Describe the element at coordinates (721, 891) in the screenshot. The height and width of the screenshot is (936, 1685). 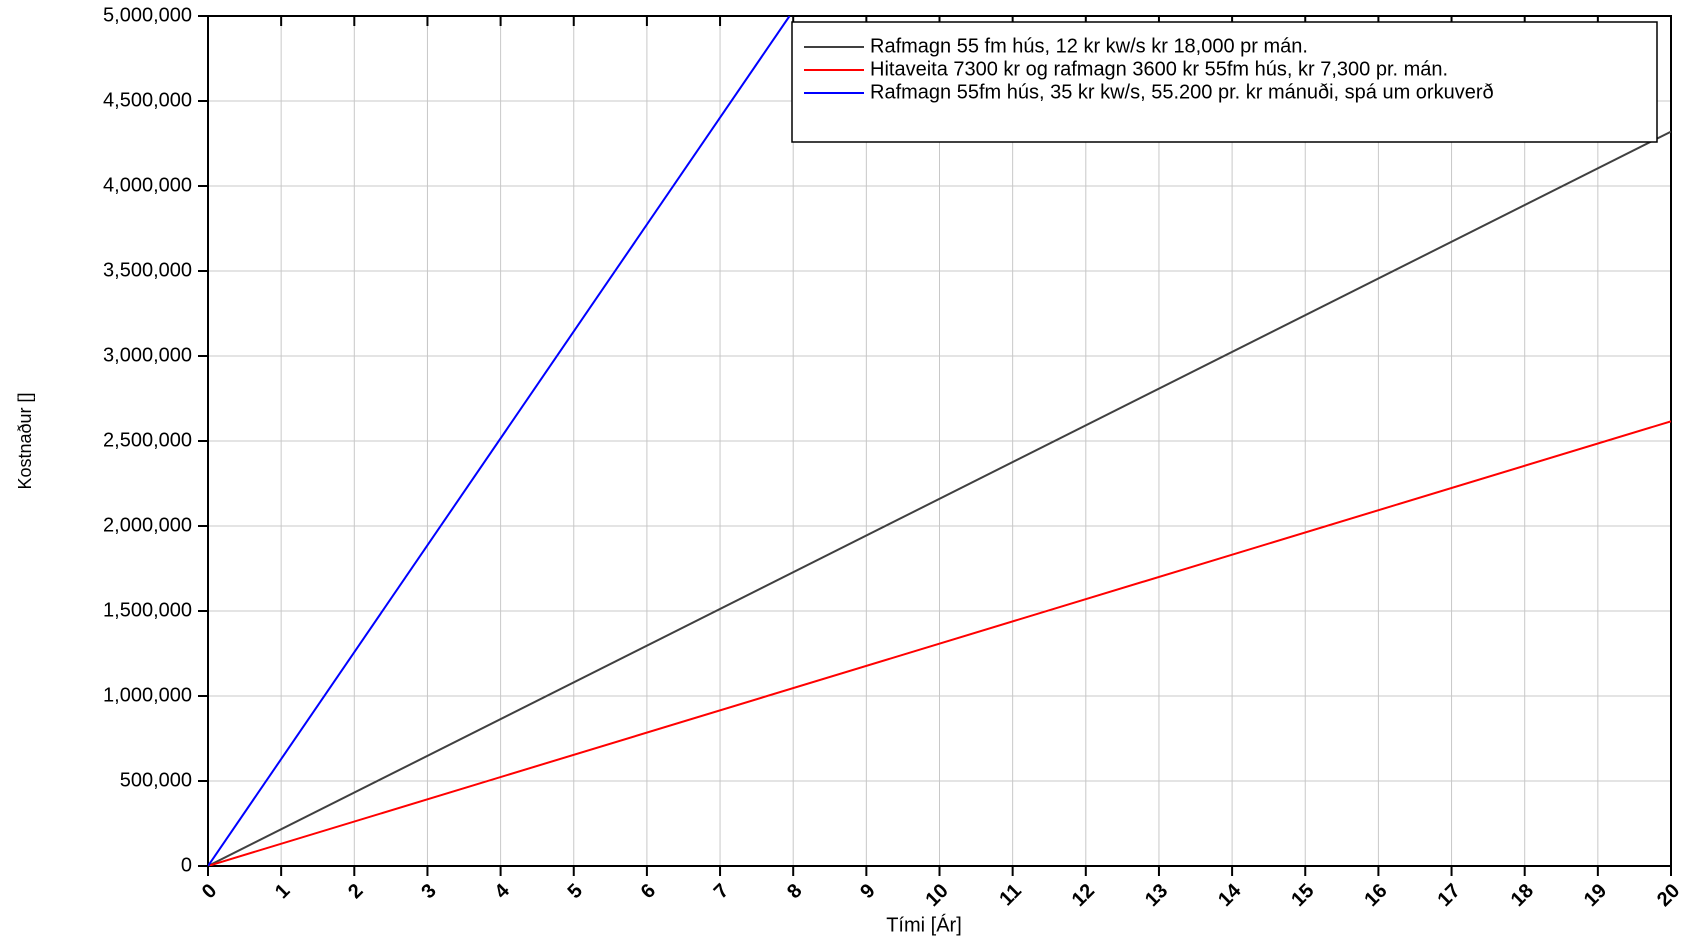
I see `x-tick-label: 7` at that location.